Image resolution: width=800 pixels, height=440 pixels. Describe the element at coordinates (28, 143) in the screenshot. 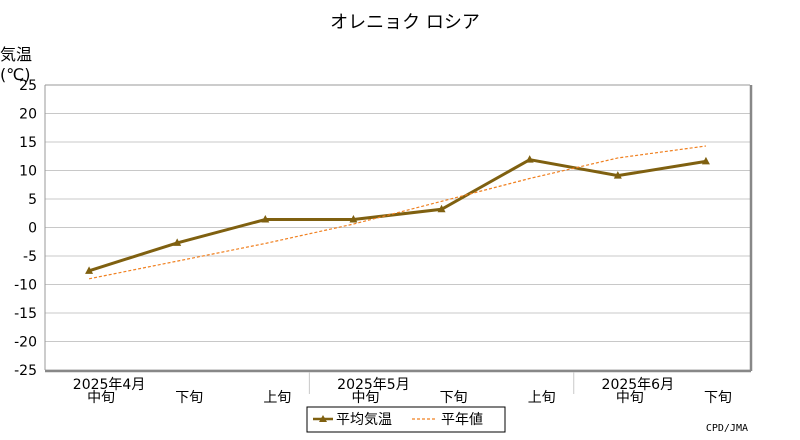

I see `y-tick-label: 15` at that location.